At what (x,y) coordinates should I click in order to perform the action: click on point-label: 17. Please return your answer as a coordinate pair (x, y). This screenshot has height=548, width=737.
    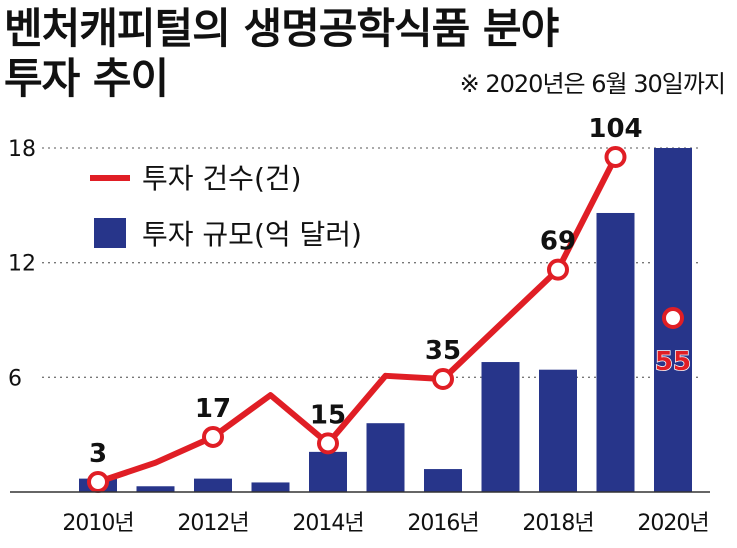
    Looking at the image, I should click on (213, 409).